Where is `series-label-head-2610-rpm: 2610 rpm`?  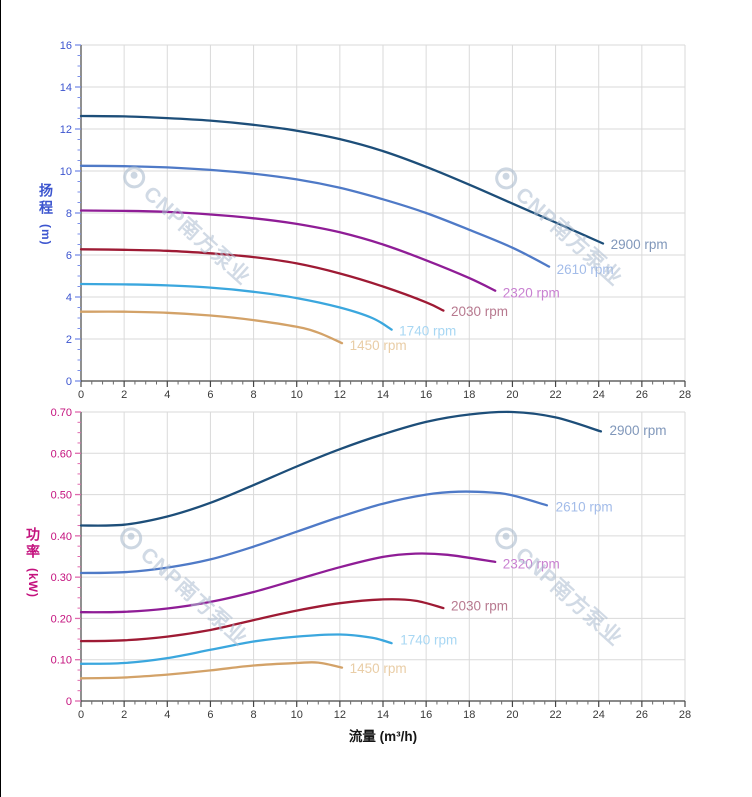
series-label-head-2610-rpm: 2610 rpm is located at coordinates (585, 269).